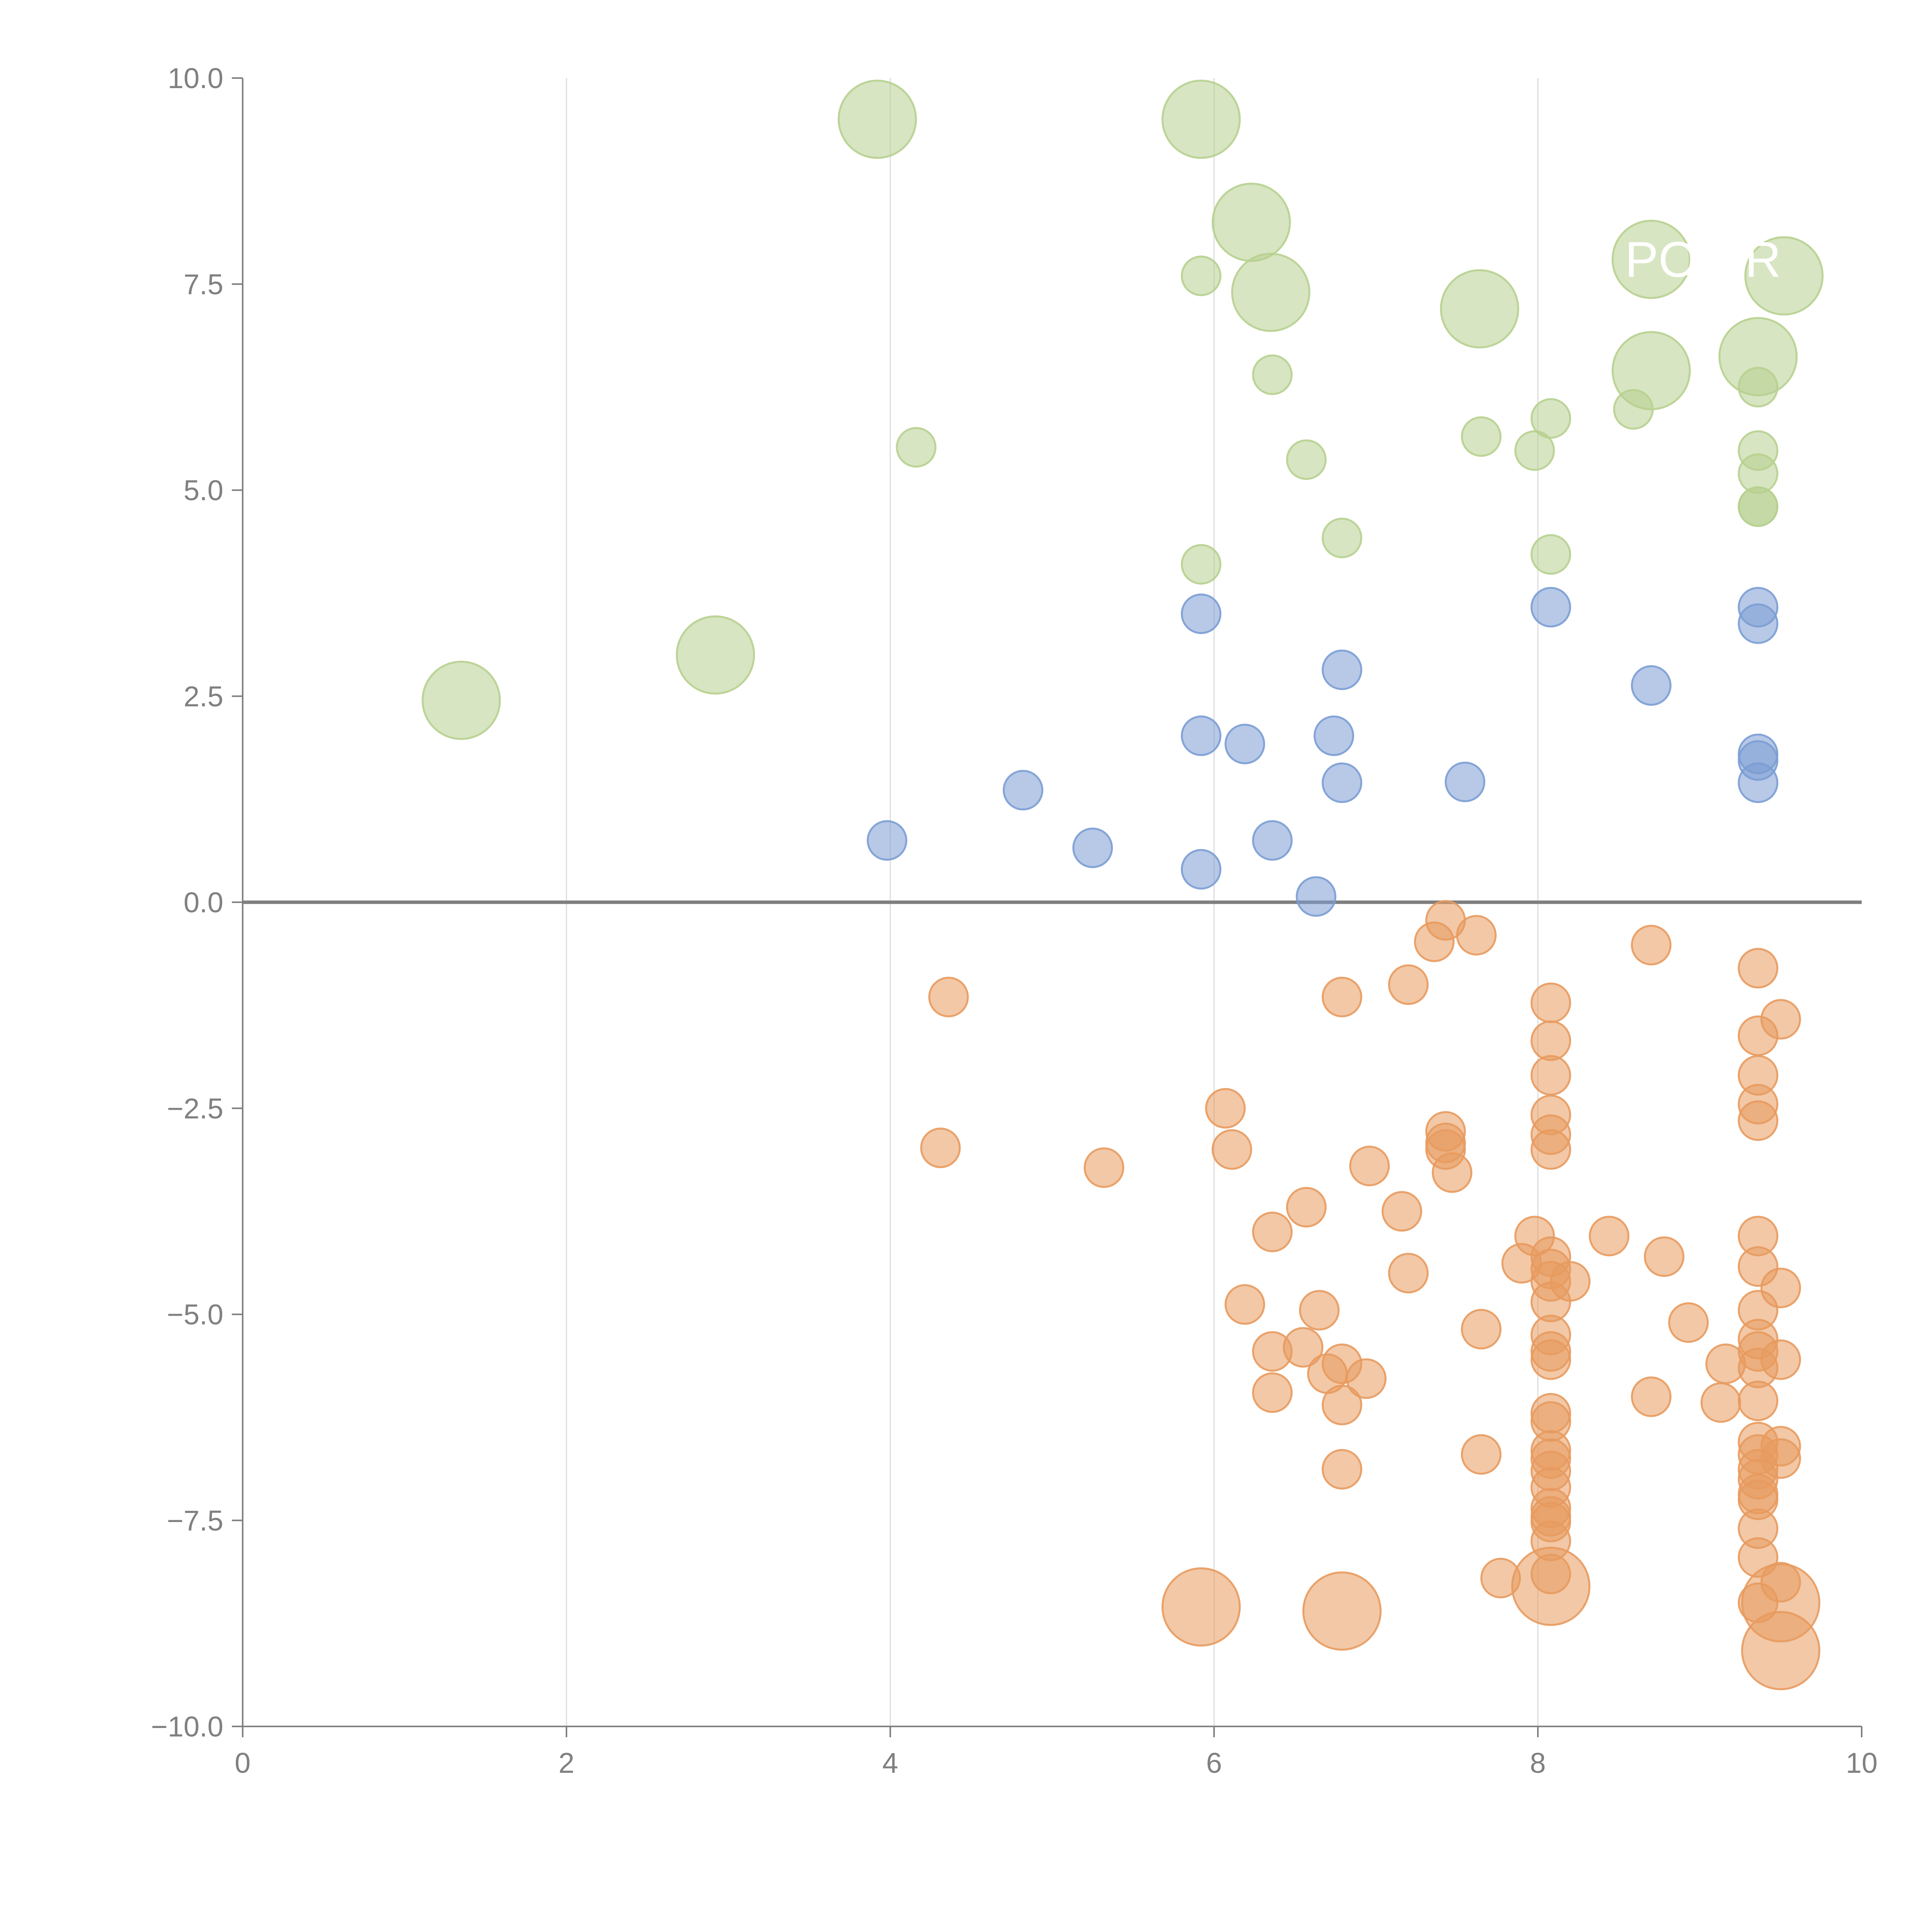  I want to click on annotation-label: POWR, so click(1703, 259).